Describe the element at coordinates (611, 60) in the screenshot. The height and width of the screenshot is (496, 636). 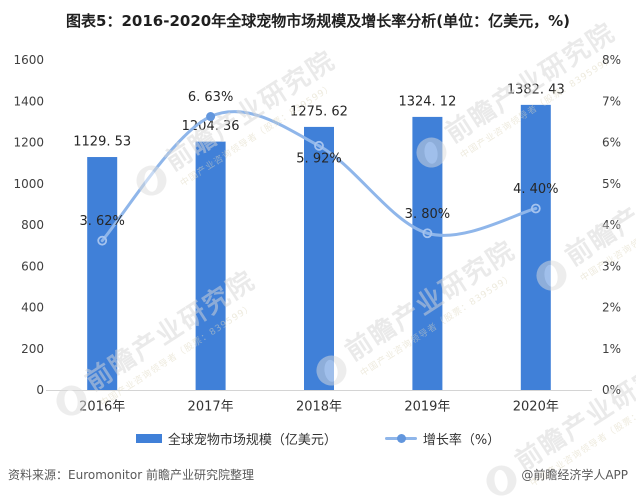
I see `y-axis-tick-right: 8%` at that location.